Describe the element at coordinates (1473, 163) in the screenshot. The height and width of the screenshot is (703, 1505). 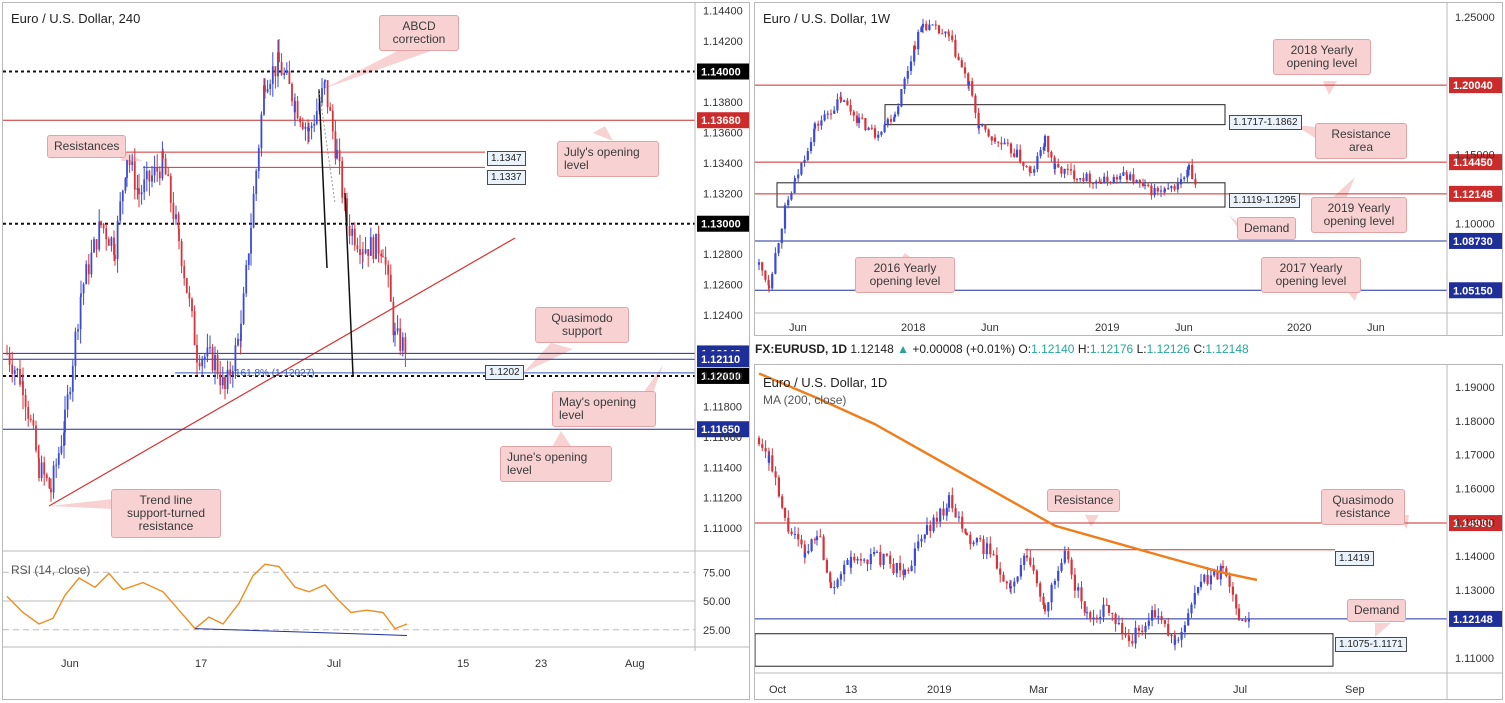
I see `w1-level-tag: 1.14450` at that location.